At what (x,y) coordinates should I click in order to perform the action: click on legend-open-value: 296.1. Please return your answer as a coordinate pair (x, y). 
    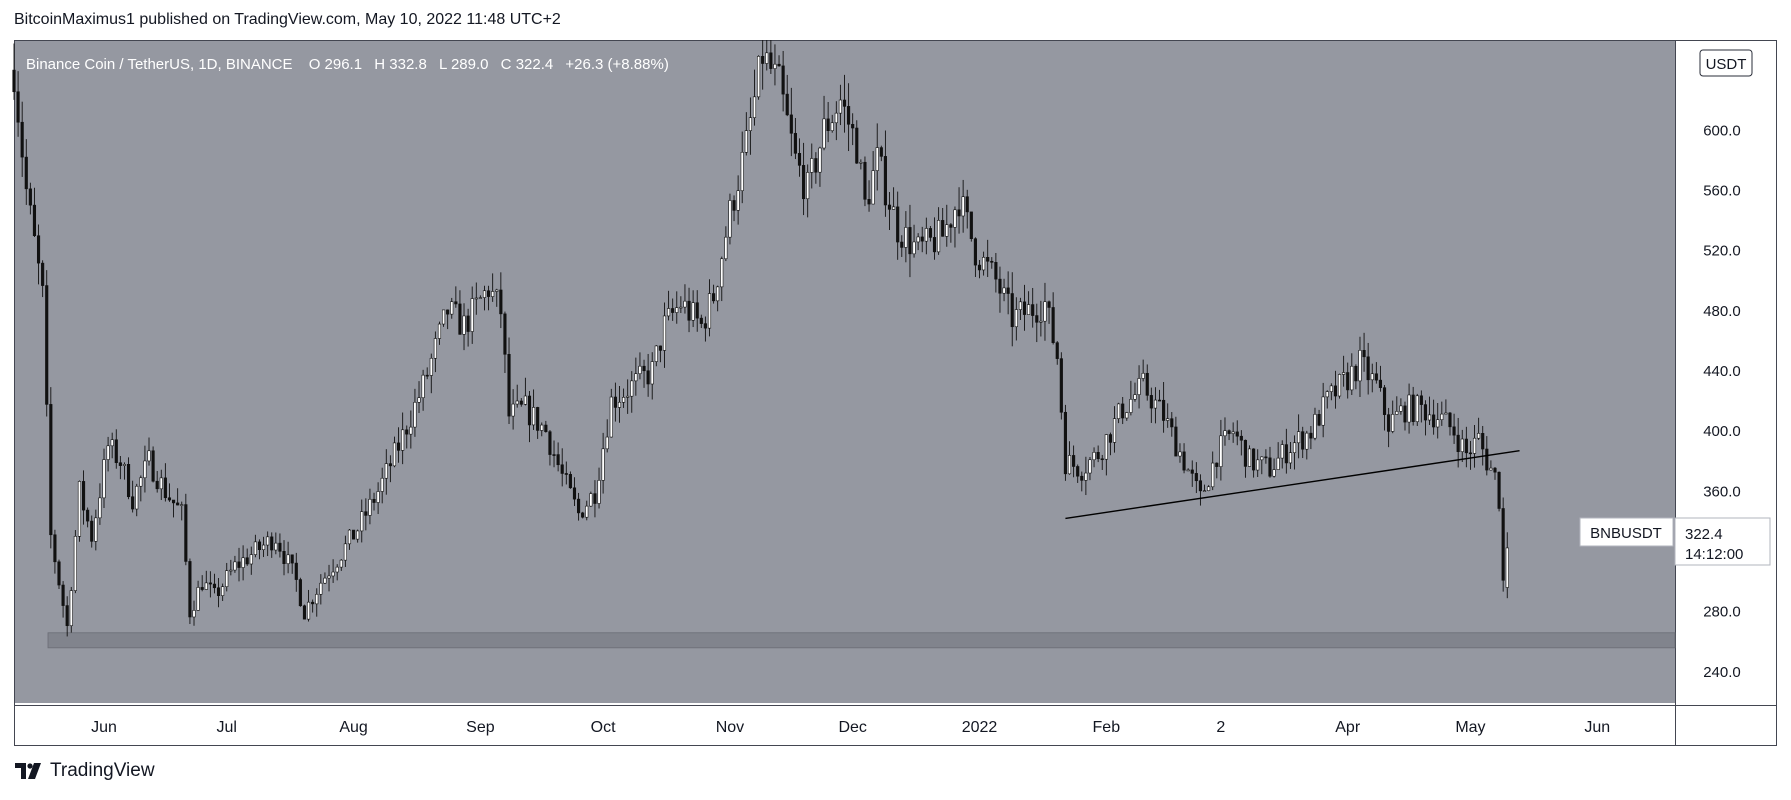
    Looking at the image, I should click on (344, 64).